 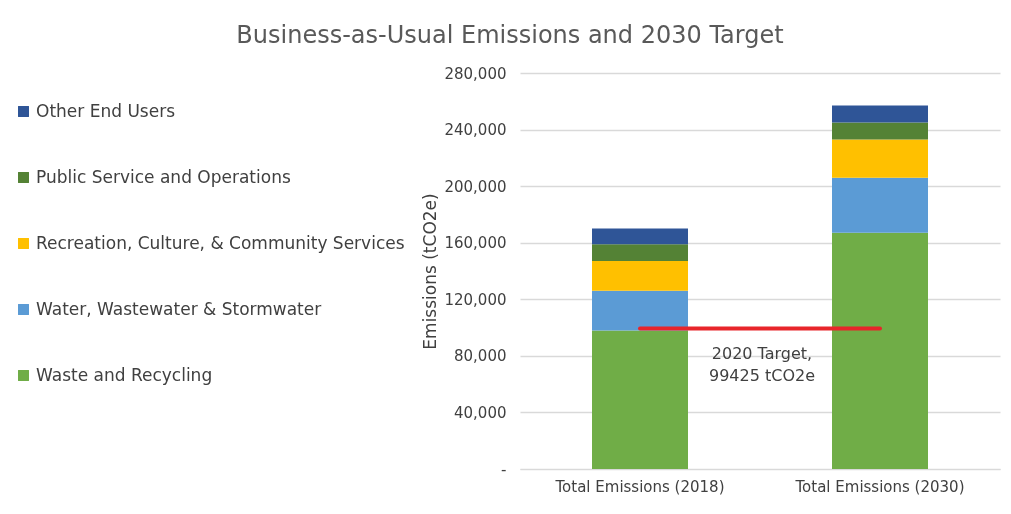 What do you see at coordinates (762, 365) in the screenshot?
I see `ref-line-label: 2020 Target, 99425 tCO2e` at bounding box center [762, 365].